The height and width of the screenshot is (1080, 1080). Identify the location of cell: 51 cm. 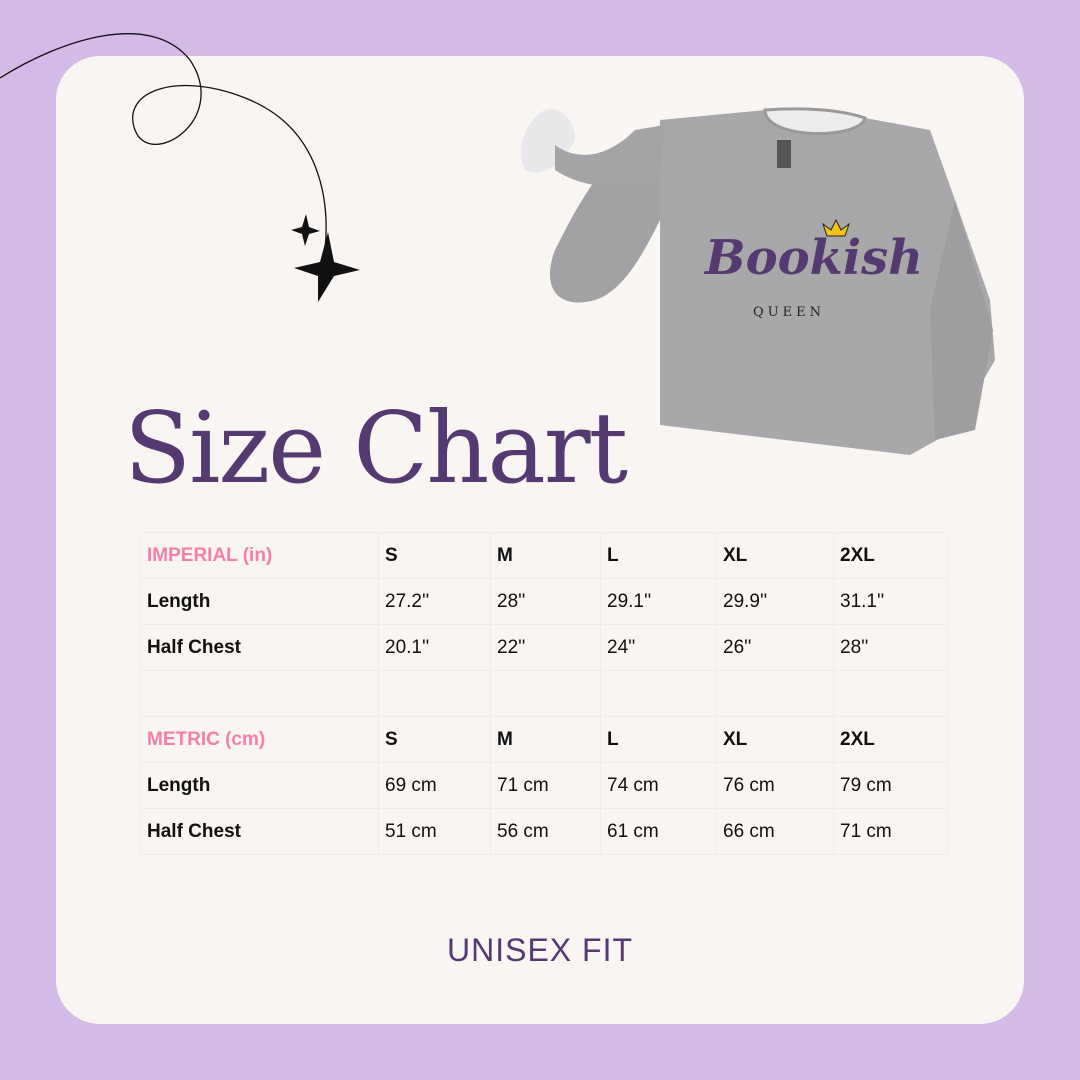
(434, 831).